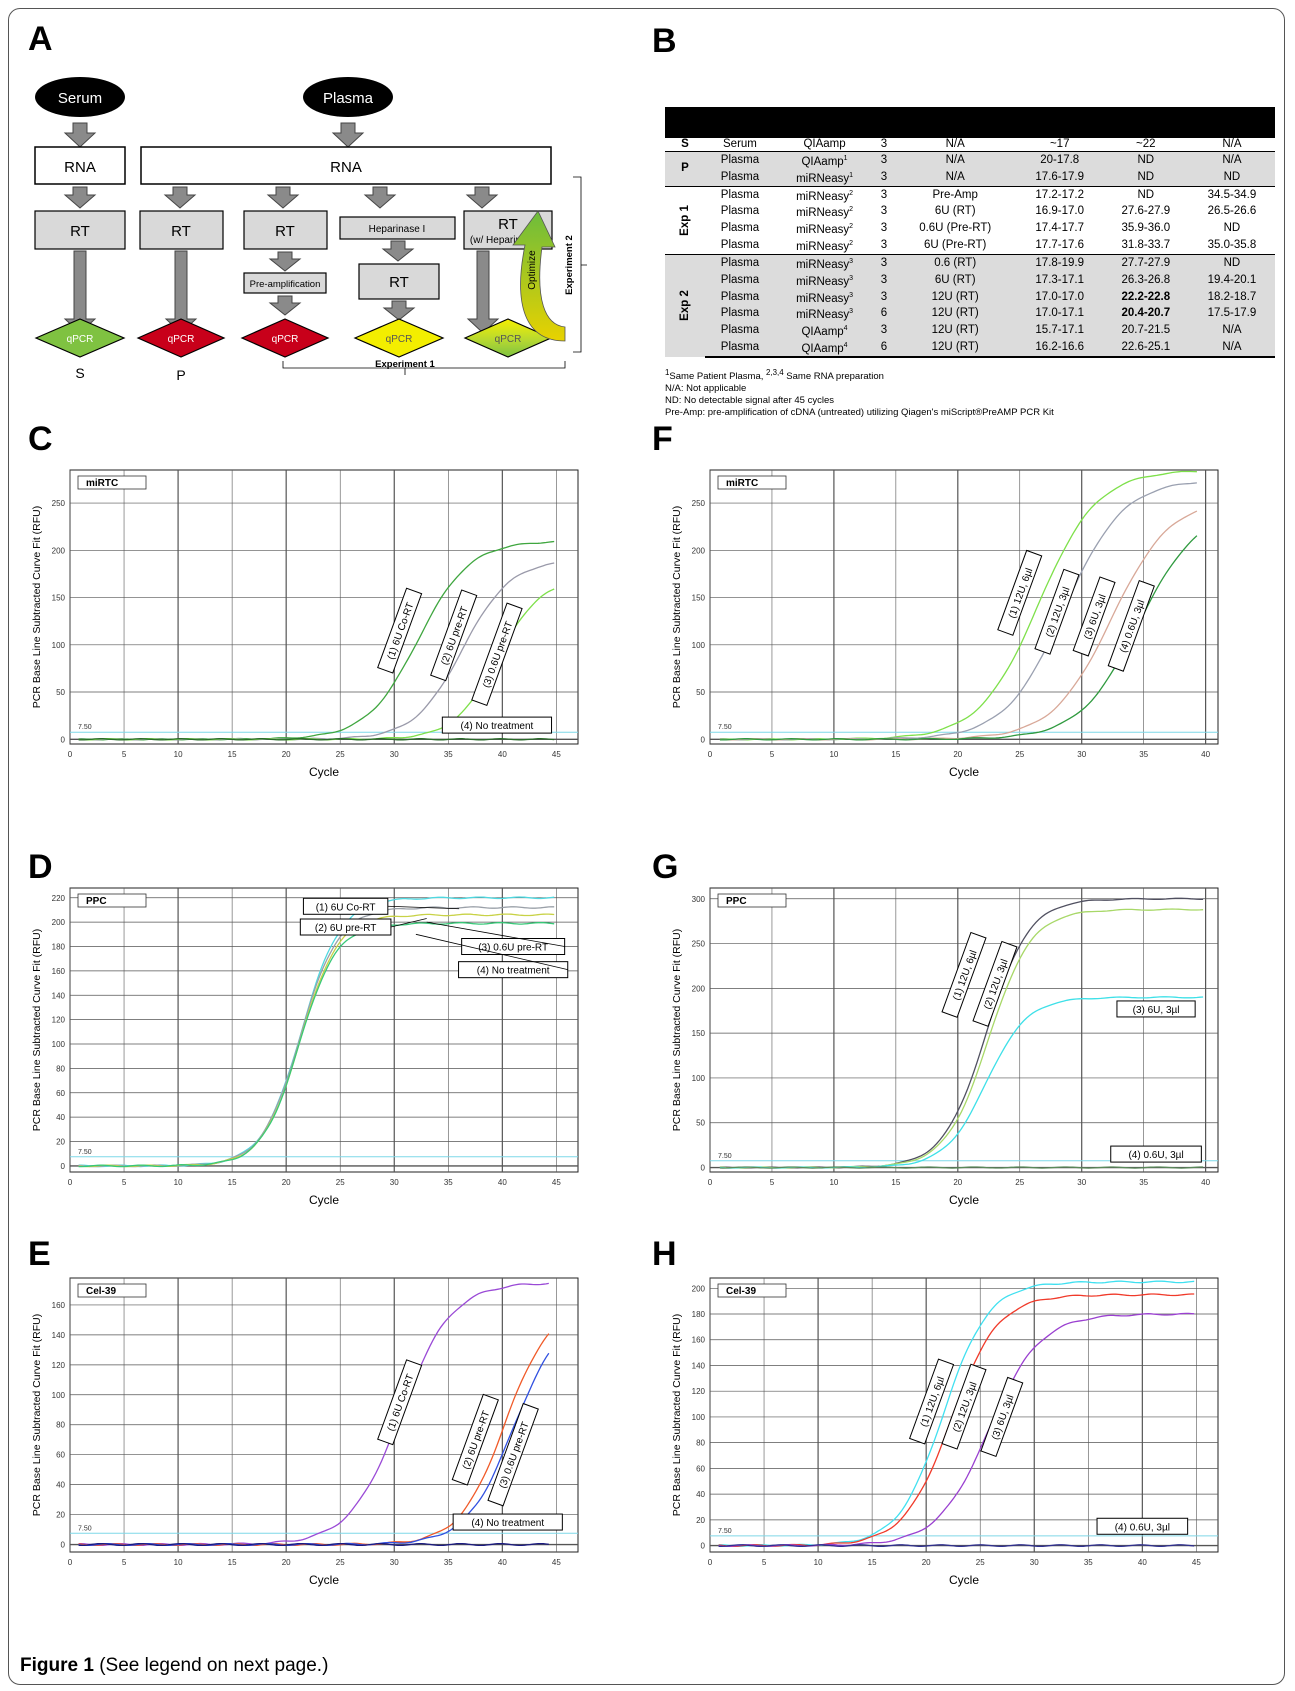 This screenshot has width=1295, height=1691. Describe the element at coordinates (699, 503) in the screenshot. I see `y-tick-label: 250` at that location.